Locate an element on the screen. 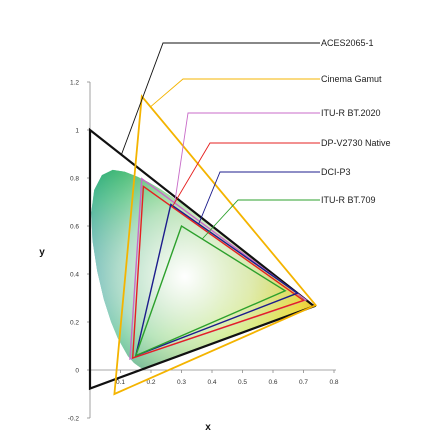 The image size is (440, 446). x-tick-label: 0.1 is located at coordinates (120, 382).